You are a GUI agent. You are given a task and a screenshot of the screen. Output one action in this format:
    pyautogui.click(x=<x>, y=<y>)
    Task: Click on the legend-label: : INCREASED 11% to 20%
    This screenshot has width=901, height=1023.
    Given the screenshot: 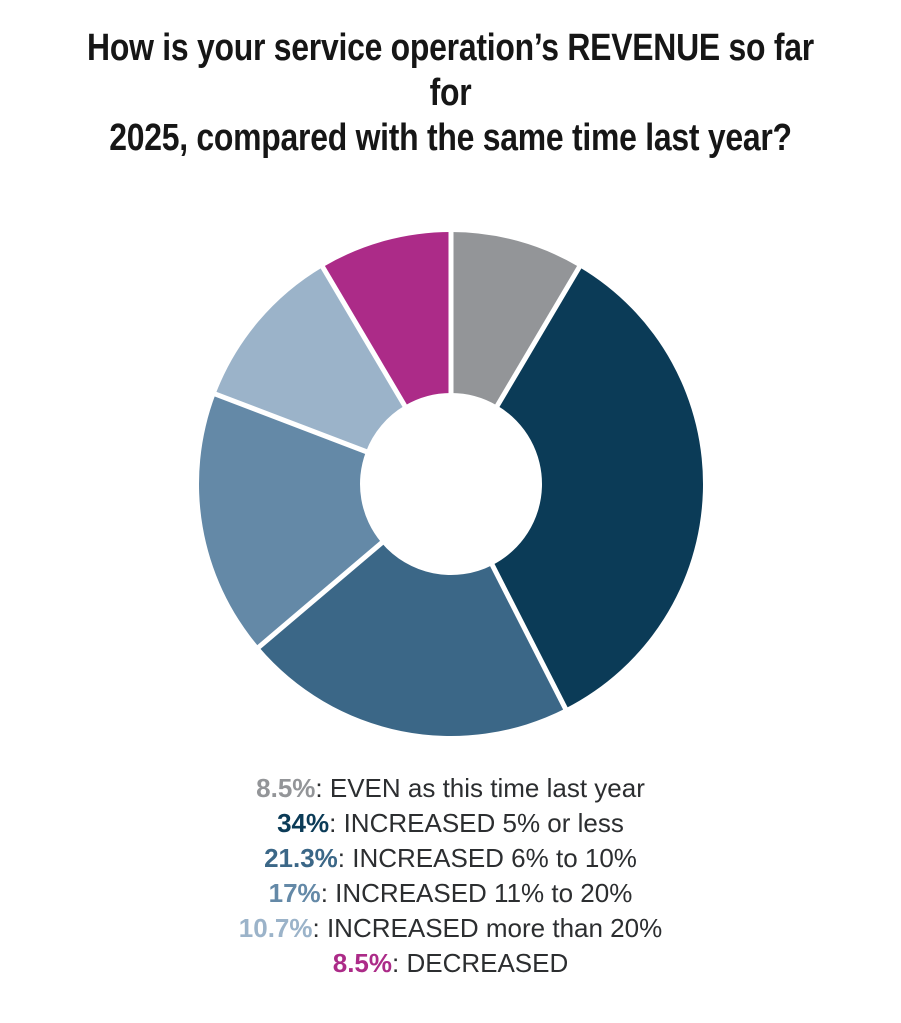 What is the action you would take?
    pyautogui.click(x=476, y=893)
    